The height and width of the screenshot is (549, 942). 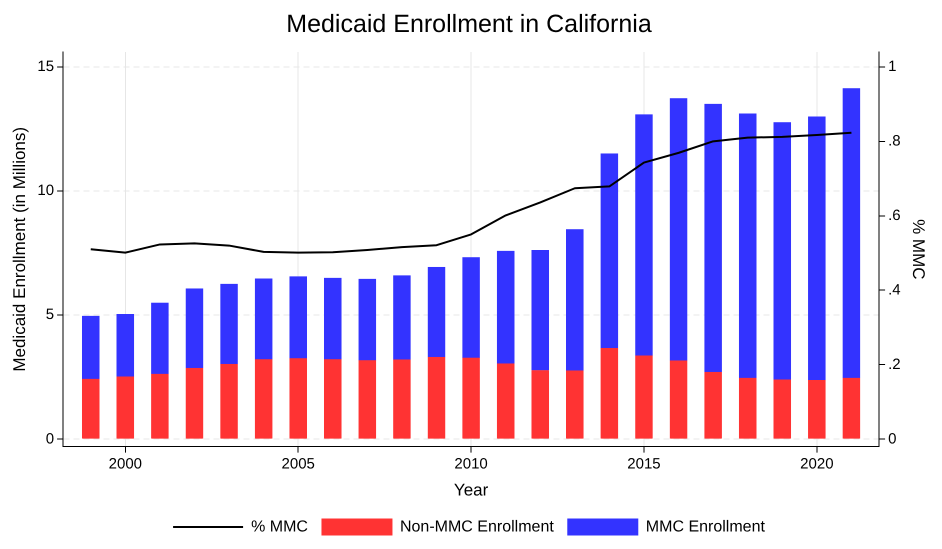 I want to click on legend-label: Non-MMC Enrollment, so click(x=477, y=527).